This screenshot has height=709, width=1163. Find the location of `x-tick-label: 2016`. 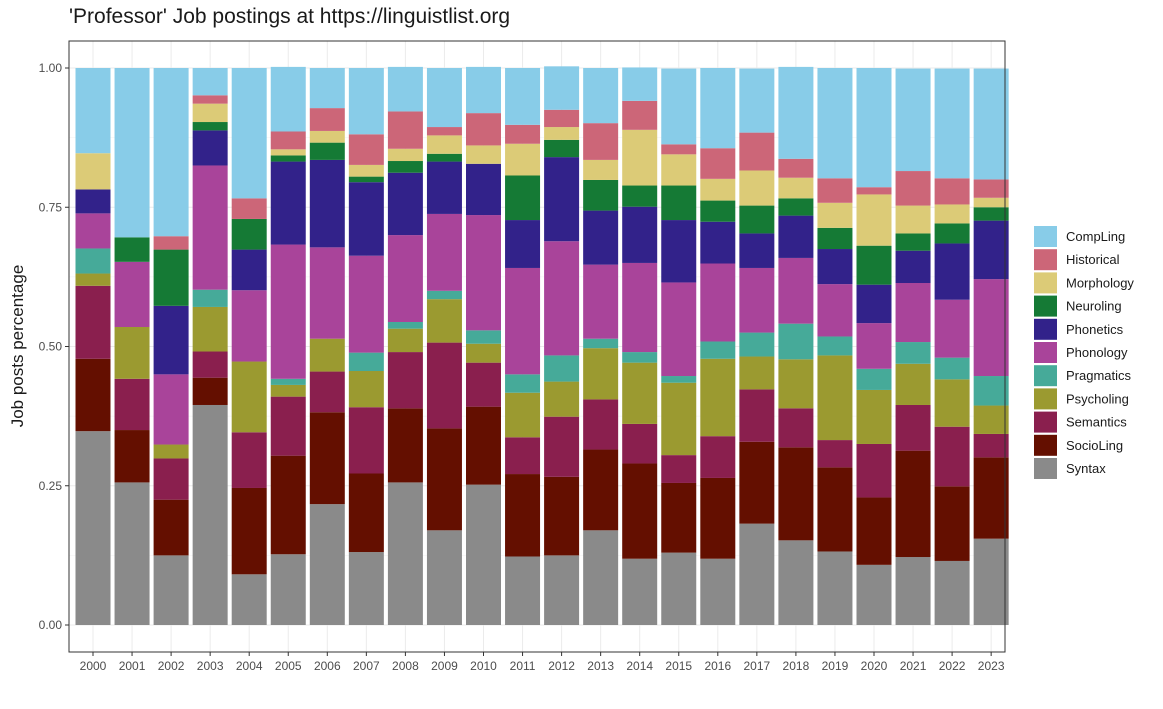

x-tick-label: 2016 is located at coordinates (717, 666).